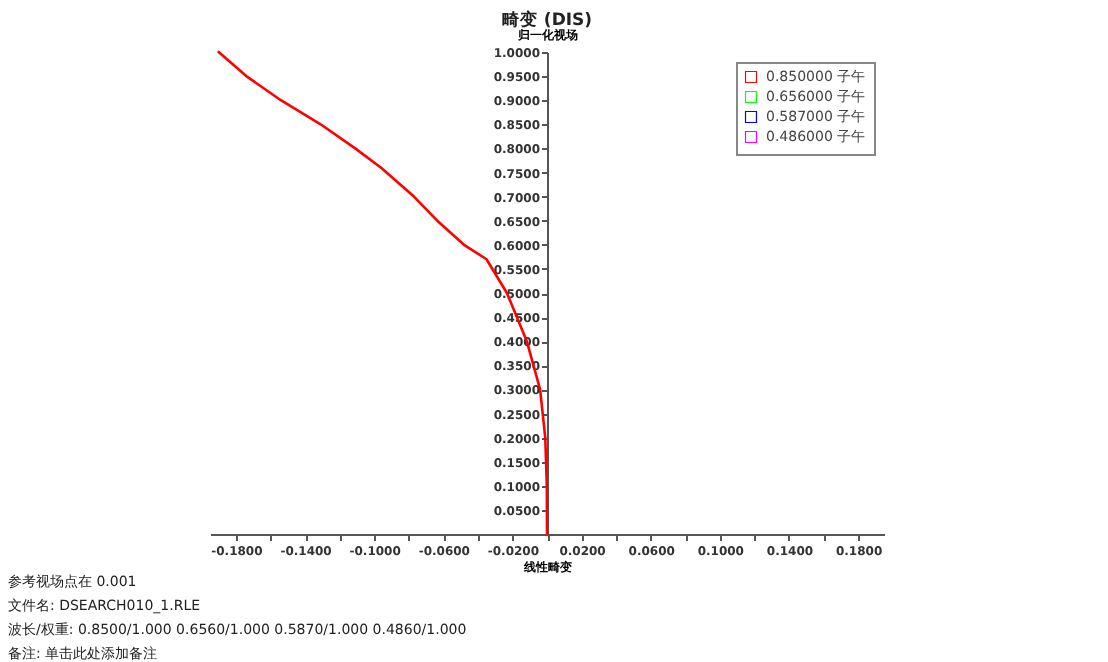 This screenshot has width=1108, height=662. Describe the element at coordinates (547, 20) in the screenshot. I see `chart-title: 畸变 (DIS)` at that location.